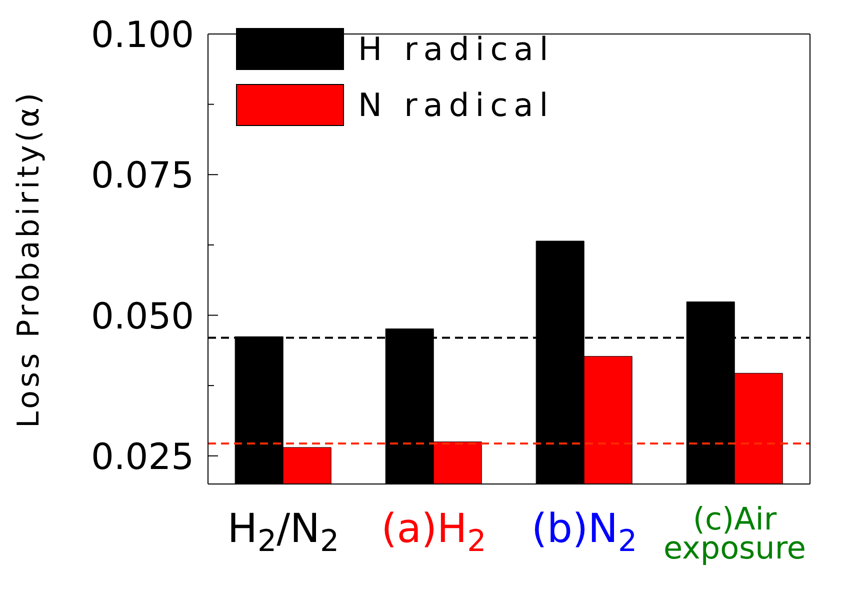 The width and height of the screenshot is (849, 592). I want to click on legend-label: H radical, so click(456, 49).